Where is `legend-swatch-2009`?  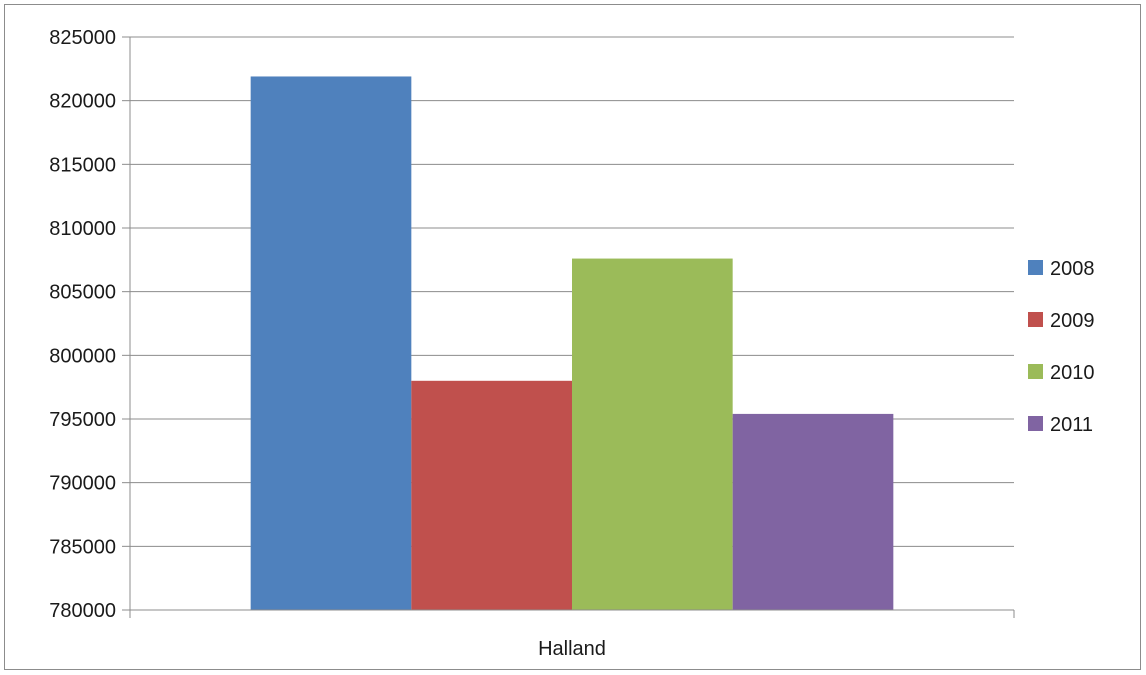
legend-swatch-2009 is located at coordinates (1035, 319).